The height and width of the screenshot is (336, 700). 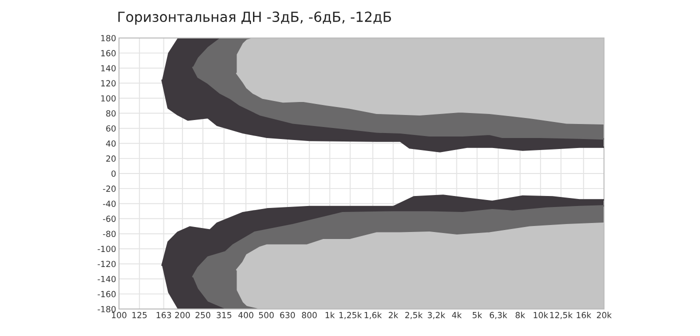 What do you see at coordinates (108, 68) in the screenshot?
I see `y-tick-label: 140` at bounding box center [108, 68].